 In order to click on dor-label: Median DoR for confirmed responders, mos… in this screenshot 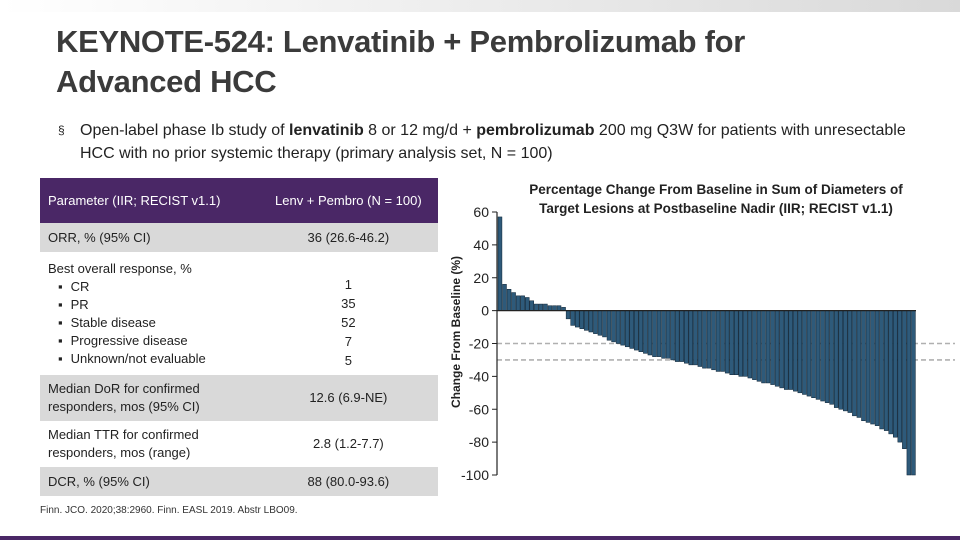, I will do `click(149, 398)`.